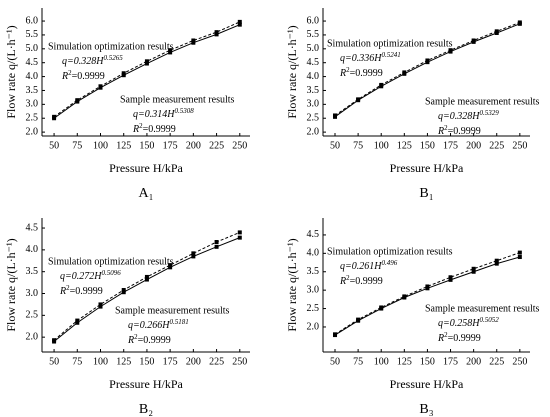 The height and width of the screenshot is (417, 550). What do you see at coordinates (381, 145) in the screenshot?
I see `x-tick-label: 100` at bounding box center [381, 145].